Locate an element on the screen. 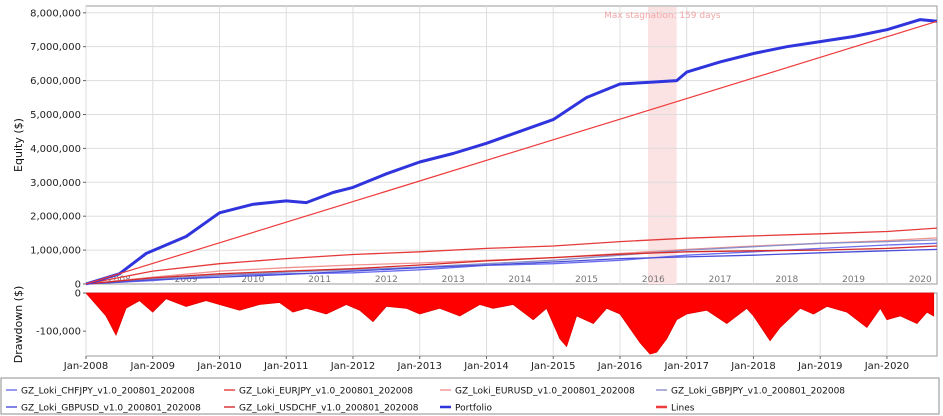 Image resolution: width=943 pixels, height=416 pixels. x-tick-label: Jan-2014 is located at coordinates (485, 366).